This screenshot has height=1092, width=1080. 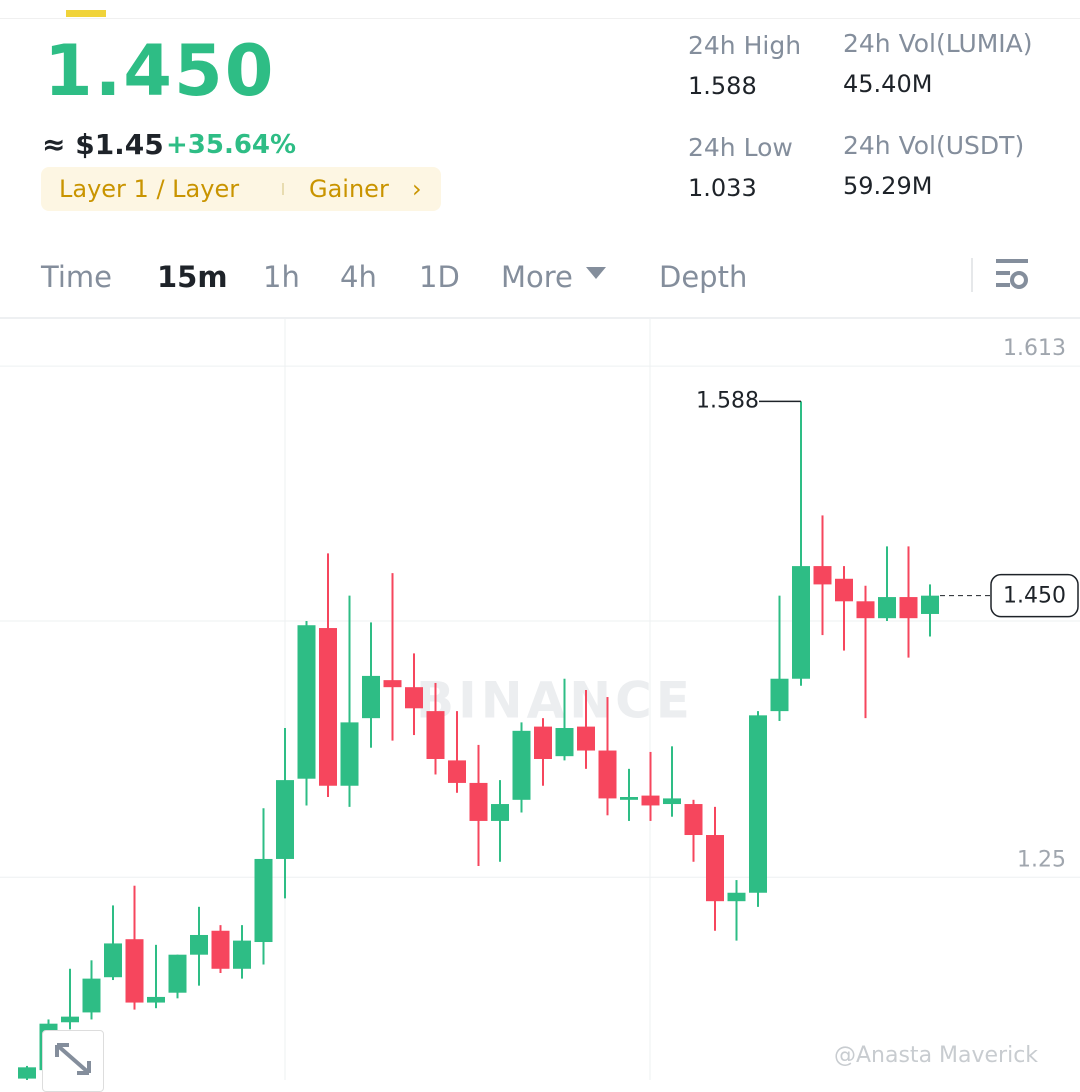 I want to click on stat-value: 59.29M, so click(x=888, y=186).